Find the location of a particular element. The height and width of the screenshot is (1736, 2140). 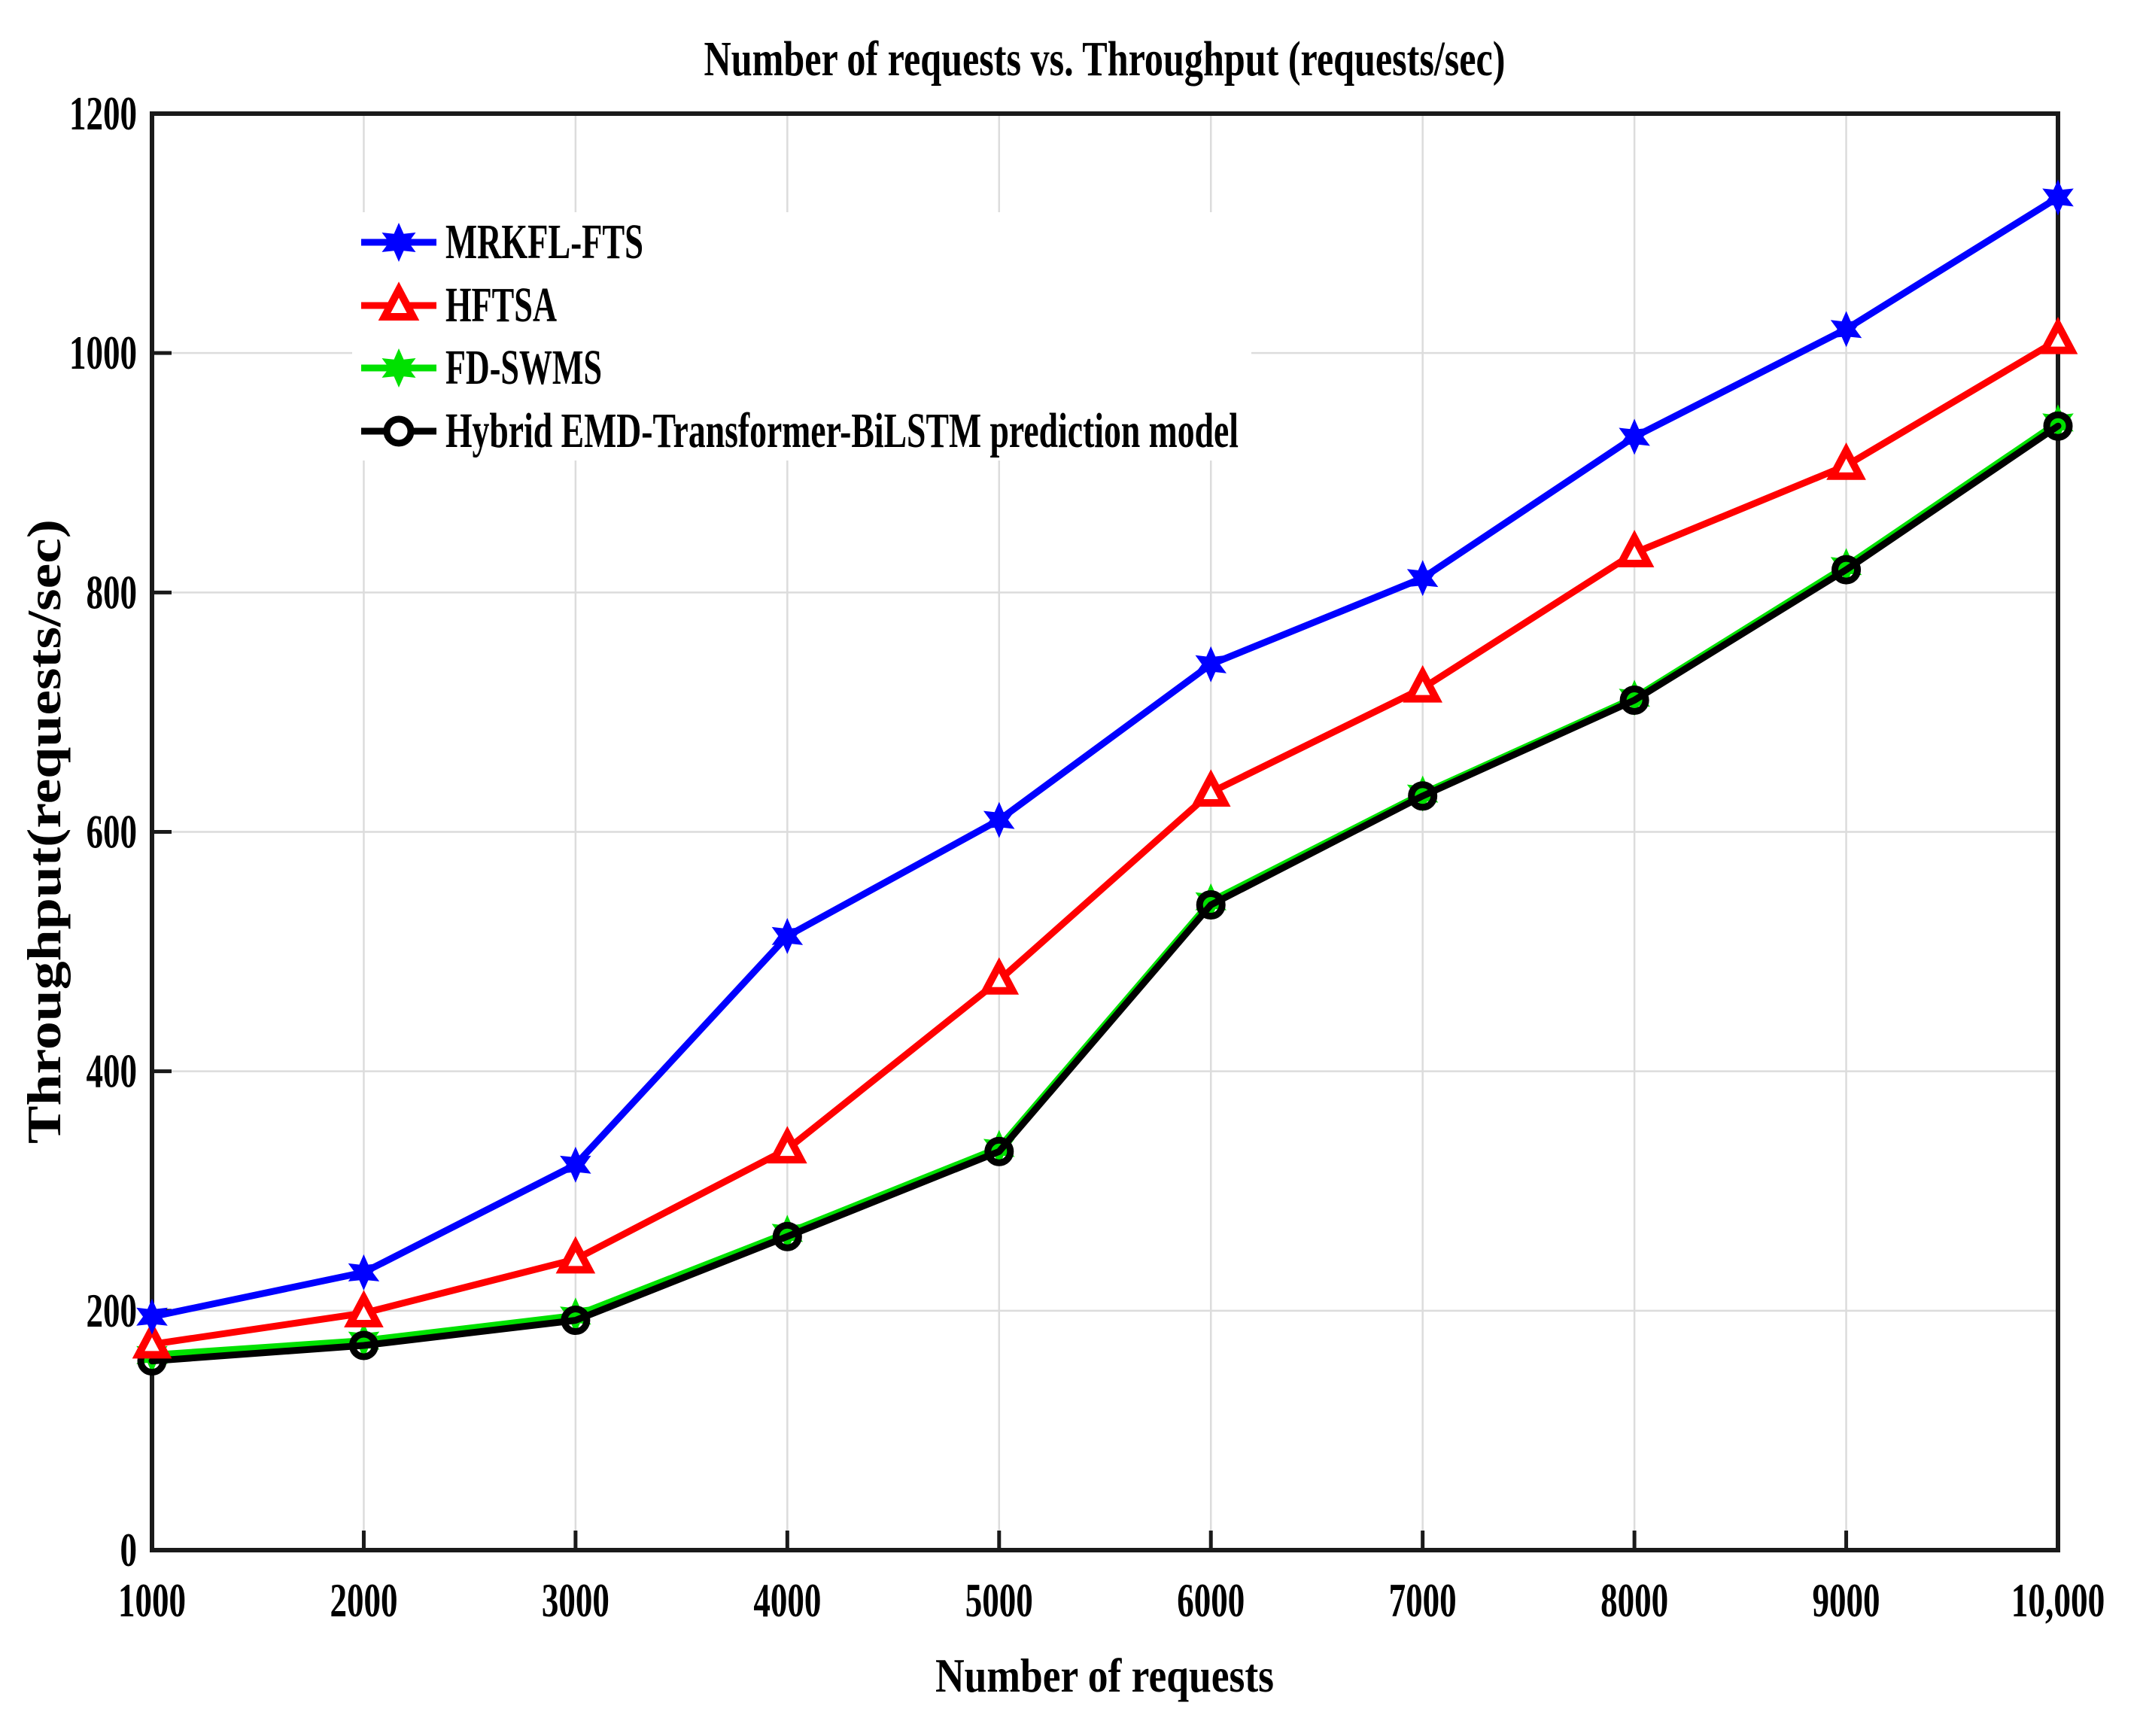

x-tick-label: 10,000 is located at coordinates (2058, 1600).